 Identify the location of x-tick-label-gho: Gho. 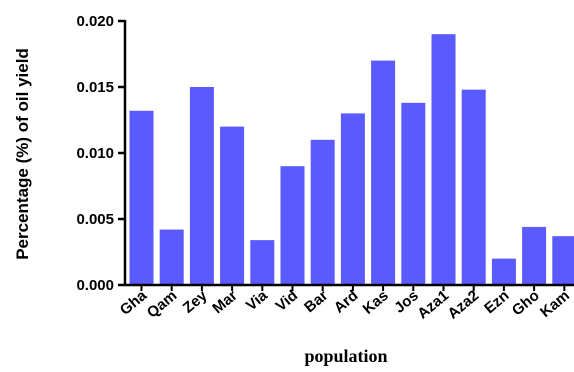
(526, 303).